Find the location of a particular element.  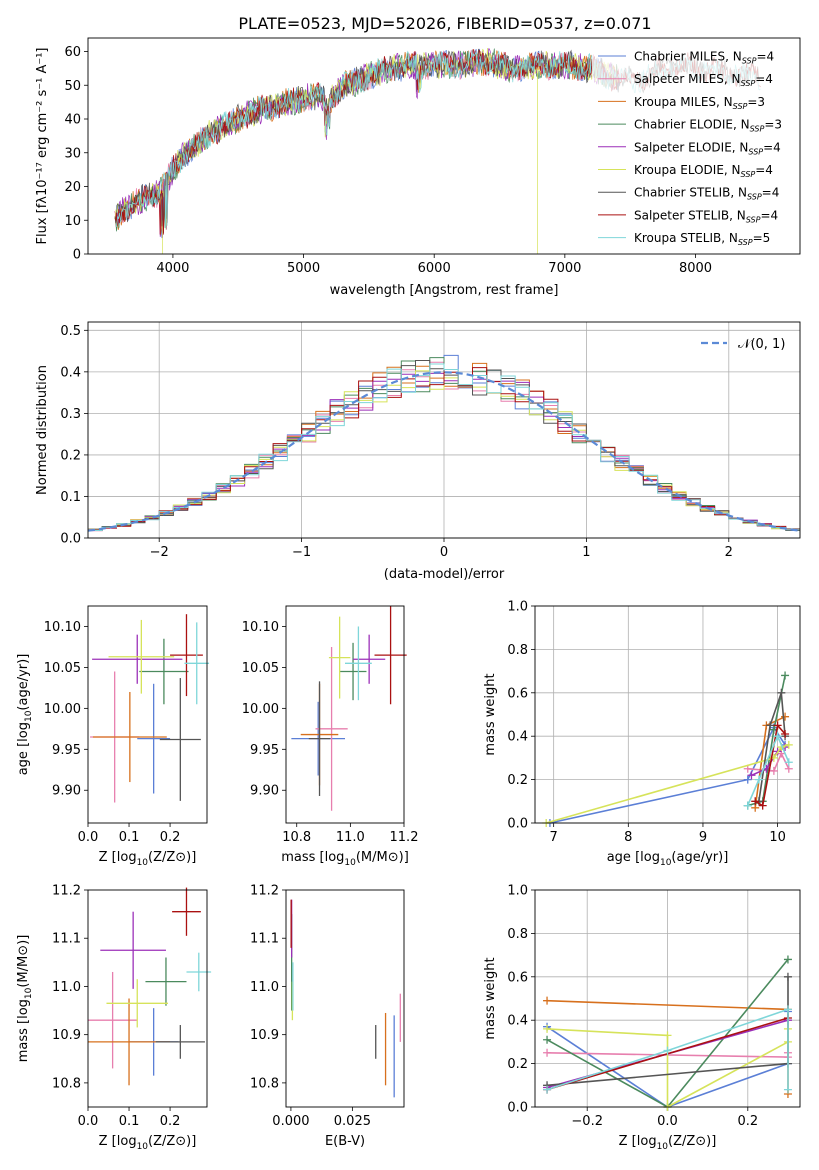

mass_weight_vs_Z-axes: −0.2 0.0 0.2 0.0 0.2 0.4 0.6 0.8 1.0 is located at coordinates (653, 1006).